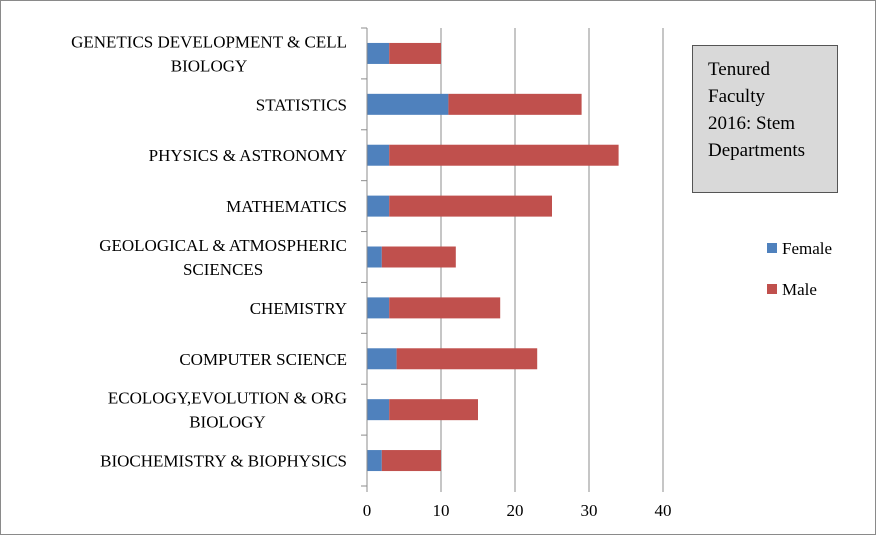 Image resolution: width=876 pixels, height=535 pixels. What do you see at coordinates (248, 155) in the screenshot?
I see `category-label: PHYSICS & ASTRONOMY` at bounding box center [248, 155].